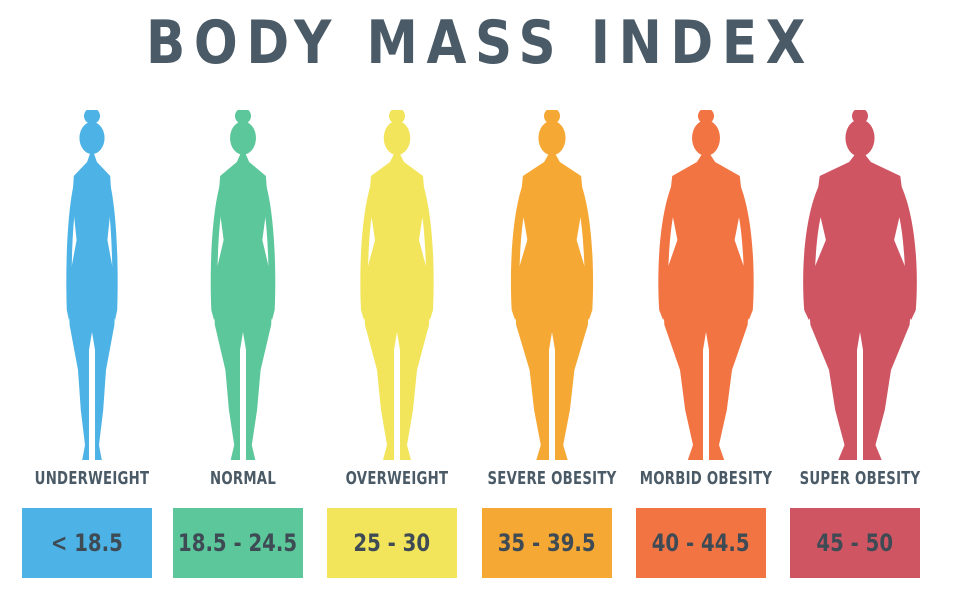  I want to click on bmi-range-box: 45 - 50, so click(855, 543).